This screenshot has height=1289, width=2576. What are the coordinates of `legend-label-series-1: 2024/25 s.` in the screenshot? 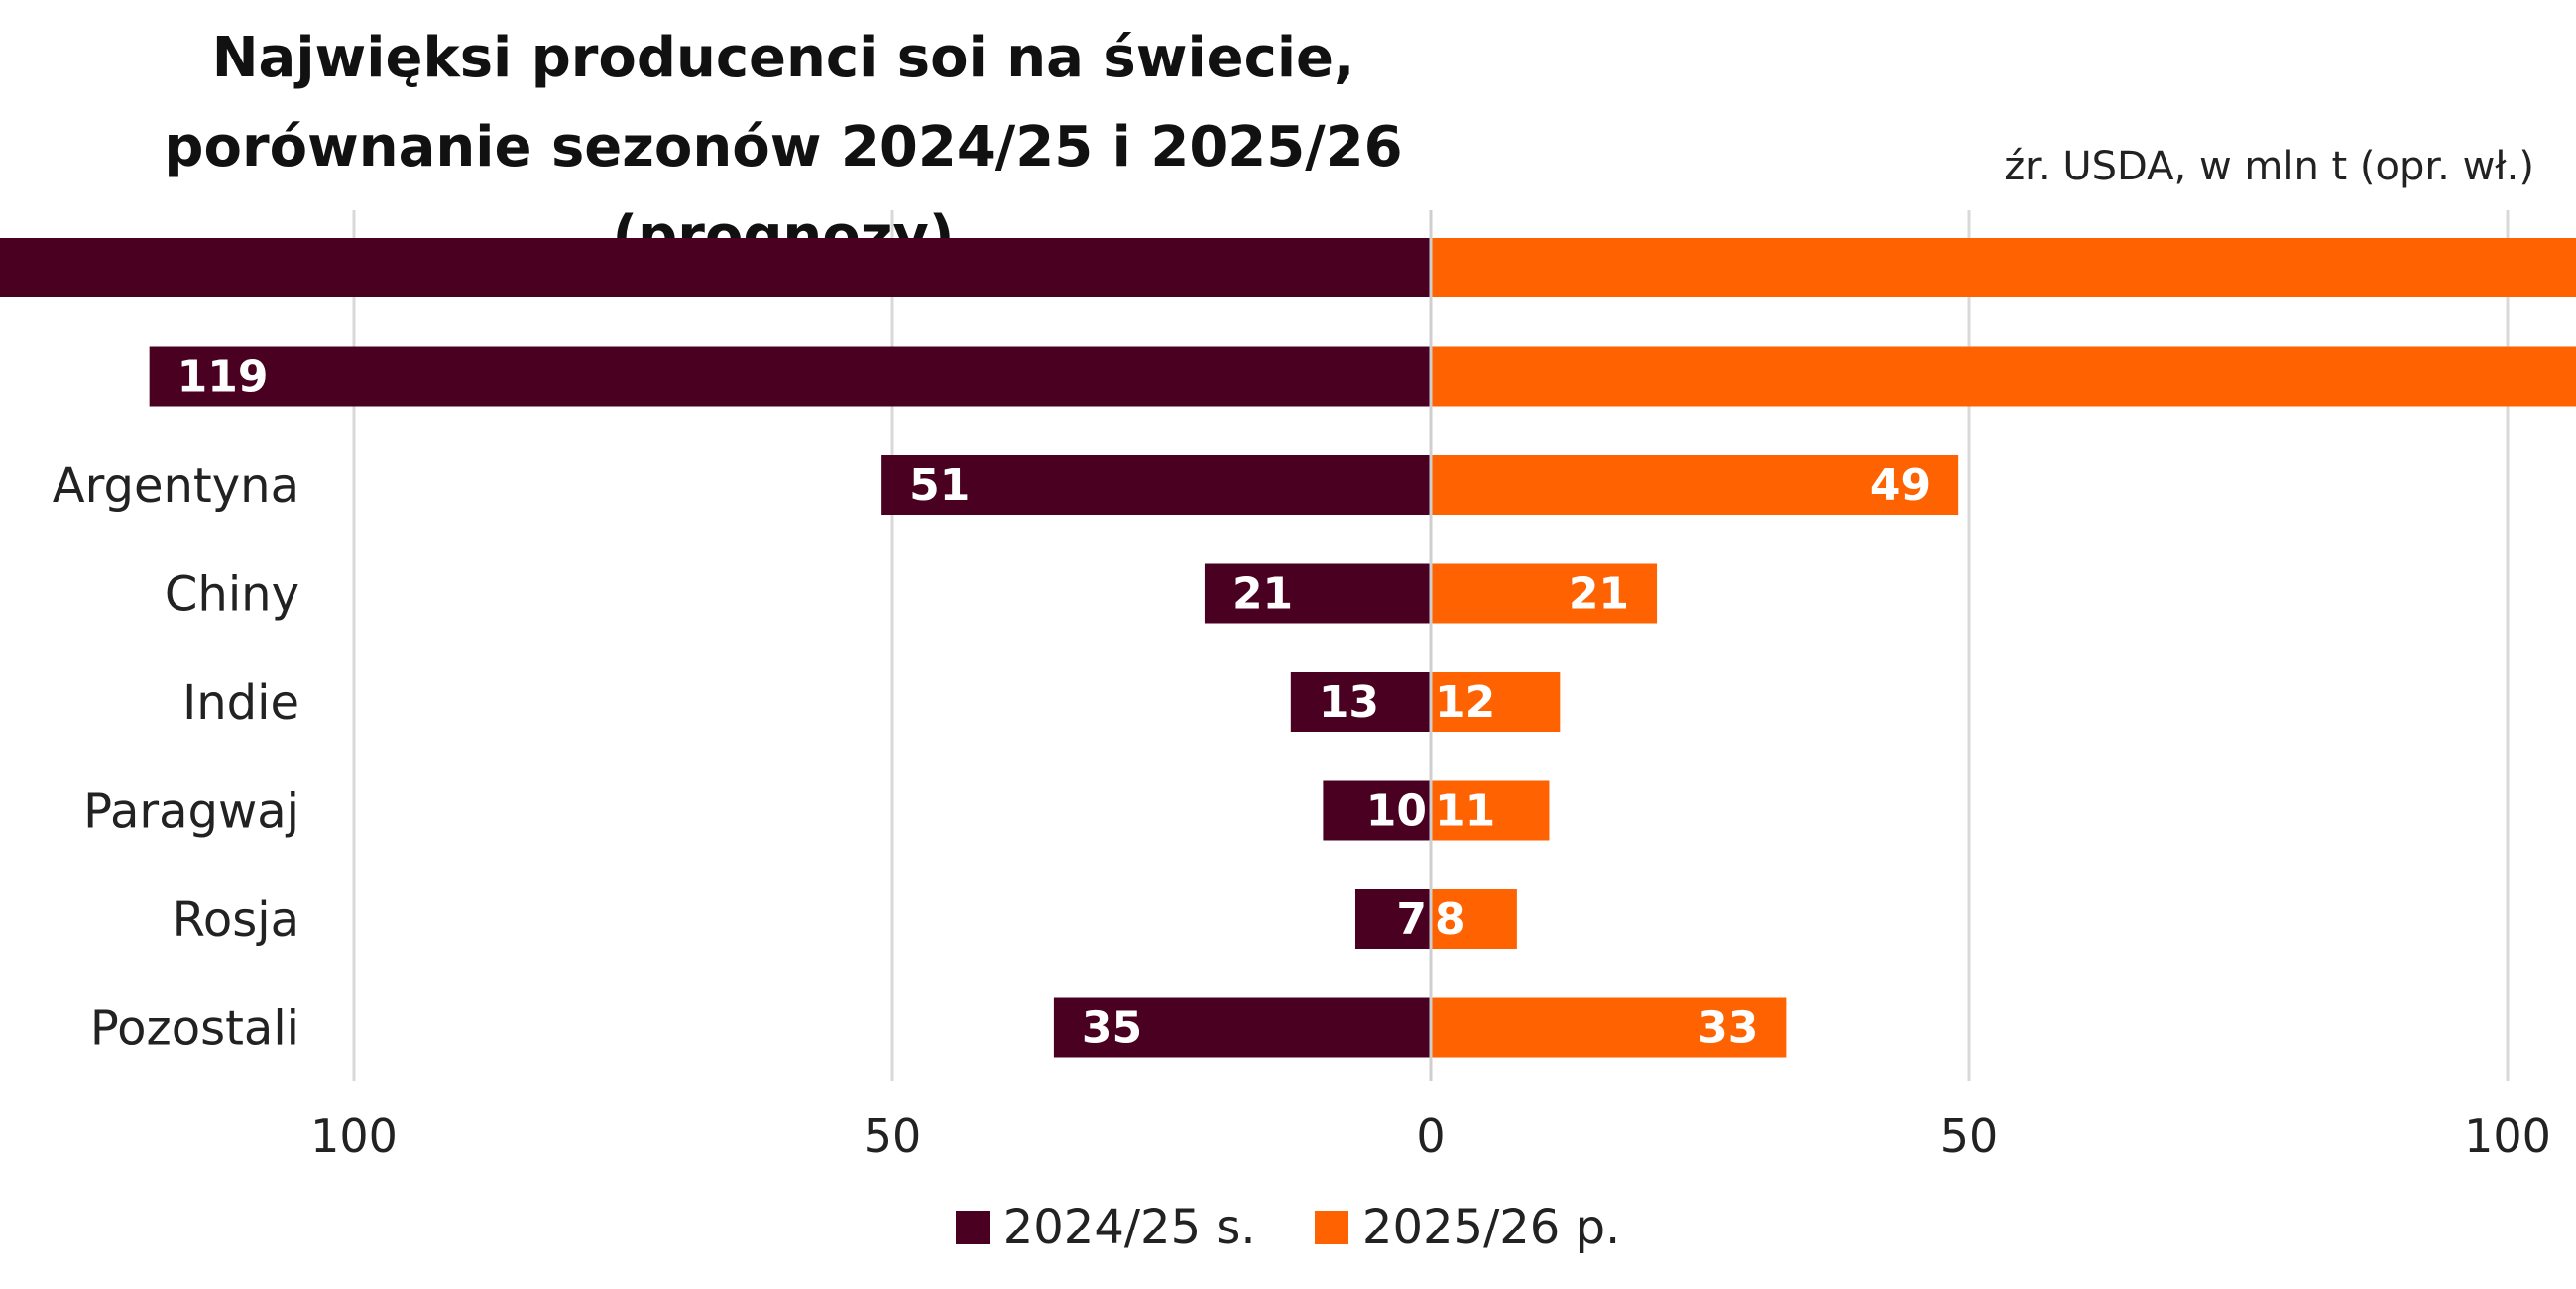 It's located at (1129, 1227).